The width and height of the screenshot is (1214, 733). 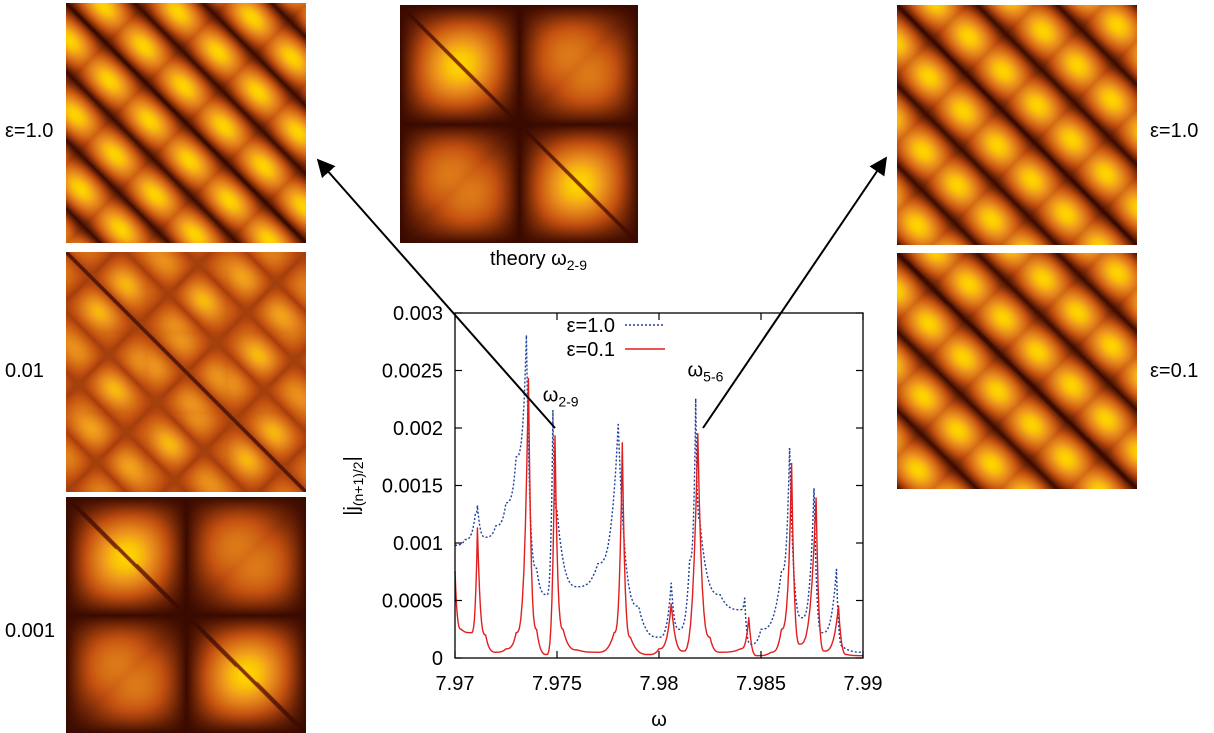 What do you see at coordinates (1174, 131) in the screenshot?
I see `right-label-eps-1.0: ε=1.0` at bounding box center [1174, 131].